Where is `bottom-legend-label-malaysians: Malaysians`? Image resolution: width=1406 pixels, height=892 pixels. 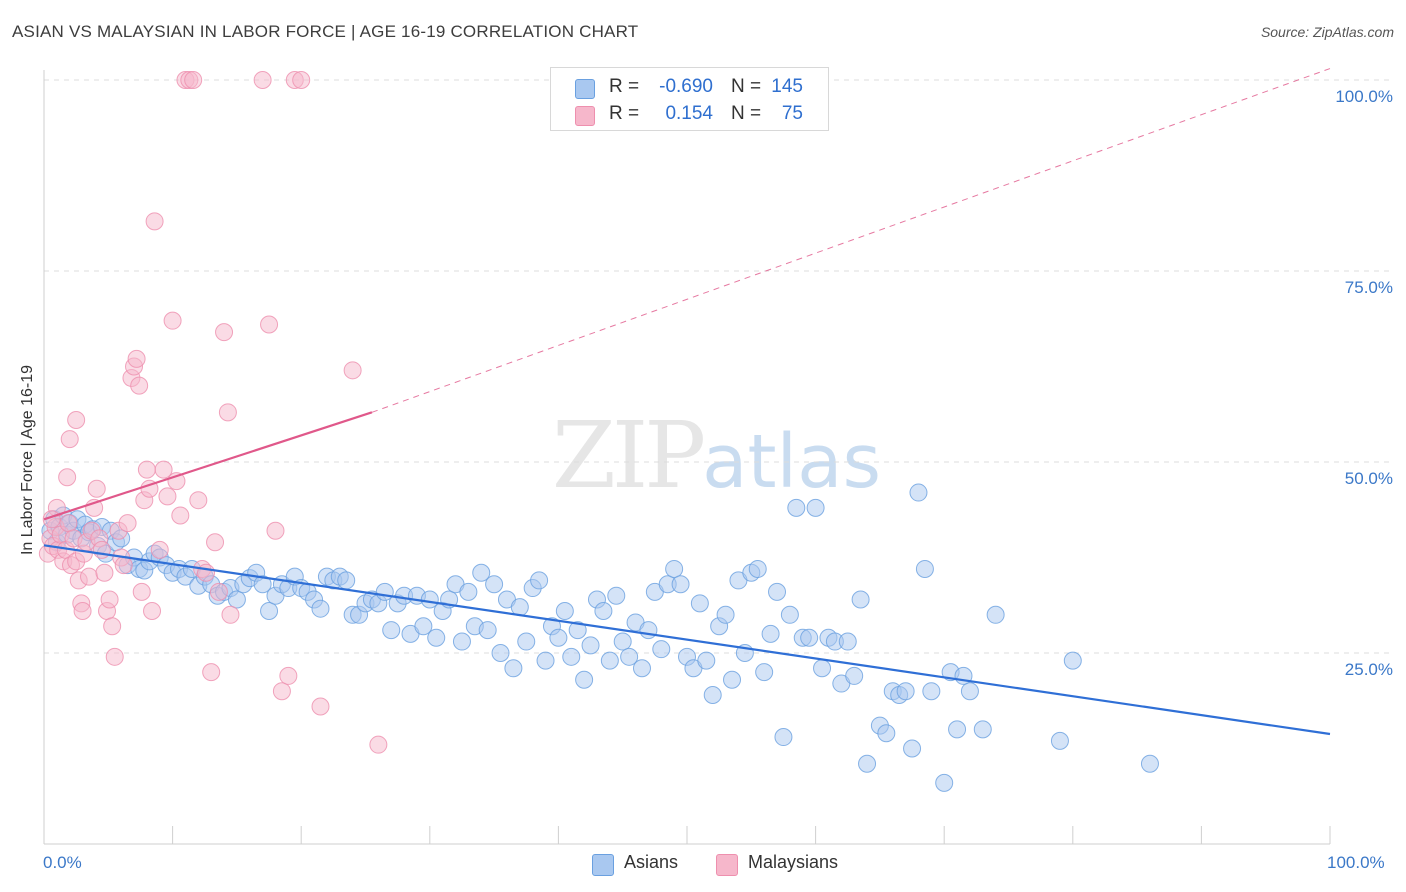 bottom-legend-label-malaysians: Malaysians is located at coordinates (793, 862).